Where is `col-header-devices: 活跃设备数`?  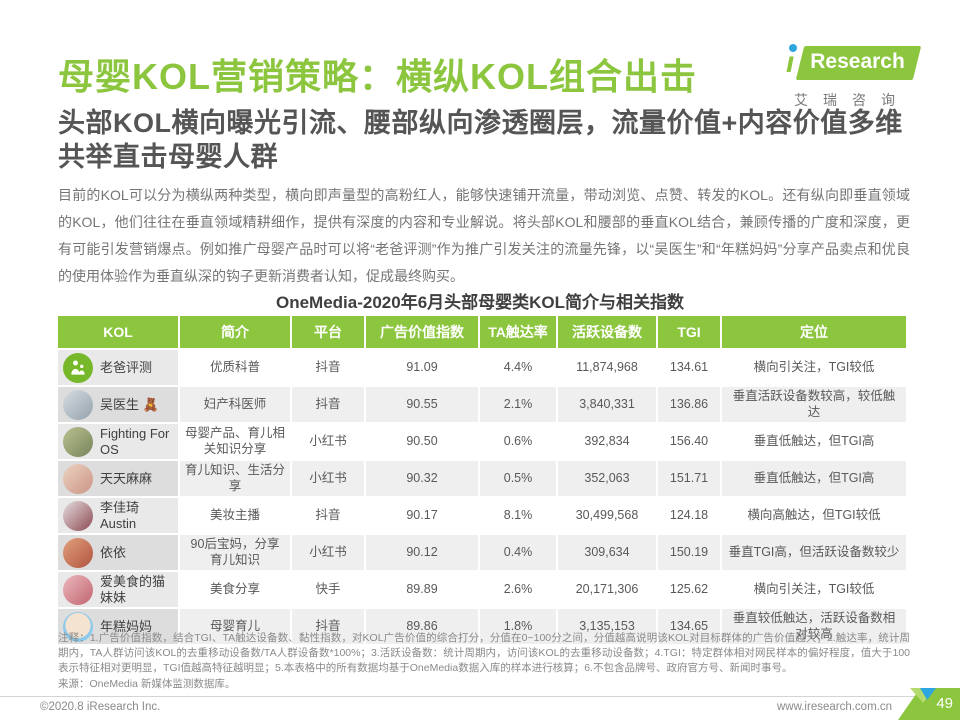 col-header-devices: 活跃设备数 is located at coordinates (607, 332).